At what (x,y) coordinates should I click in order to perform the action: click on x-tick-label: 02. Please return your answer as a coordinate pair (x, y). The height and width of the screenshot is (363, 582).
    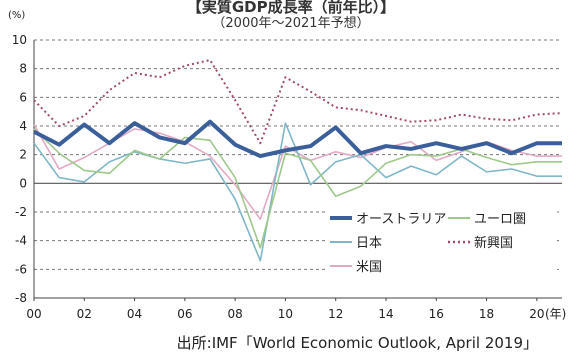
    Looking at the image, I should click on (84, 314).